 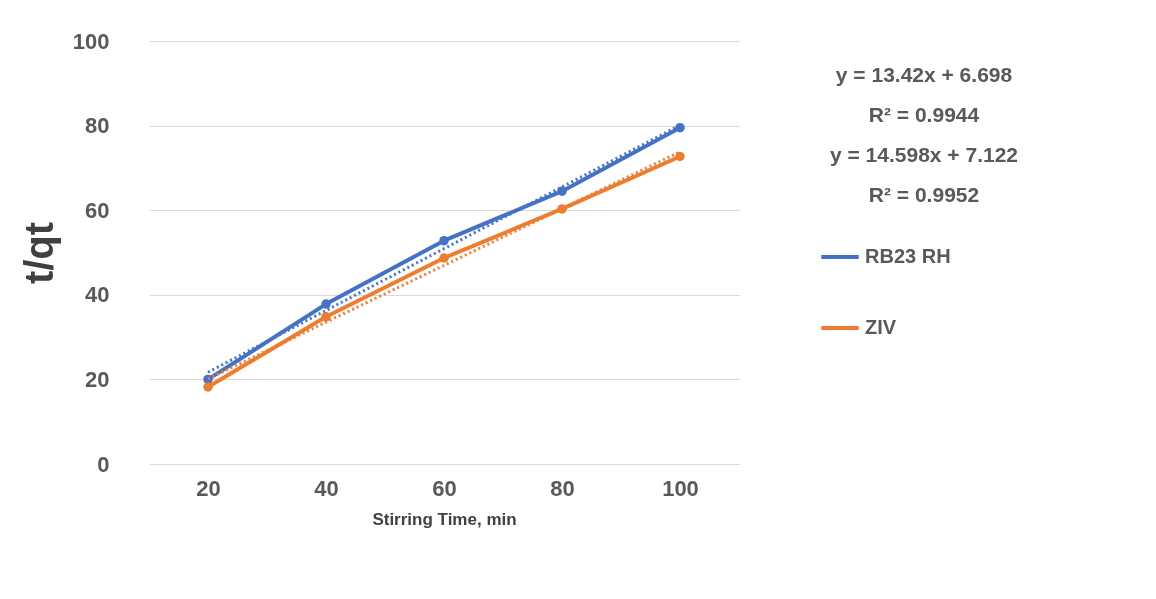 What do you see at coordinates (881, 327) in the screenshot?
I see `legend-label: ZIV` at bounding box center [881, 327].